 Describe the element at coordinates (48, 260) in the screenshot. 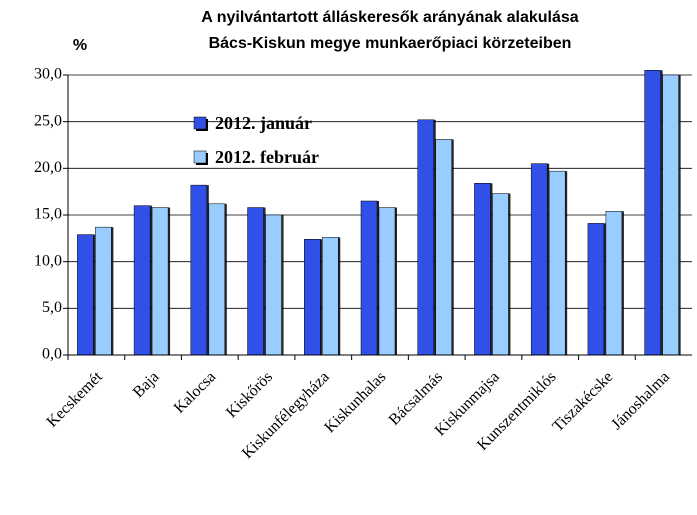

I see `y-tick-label: 10,0` at that location.